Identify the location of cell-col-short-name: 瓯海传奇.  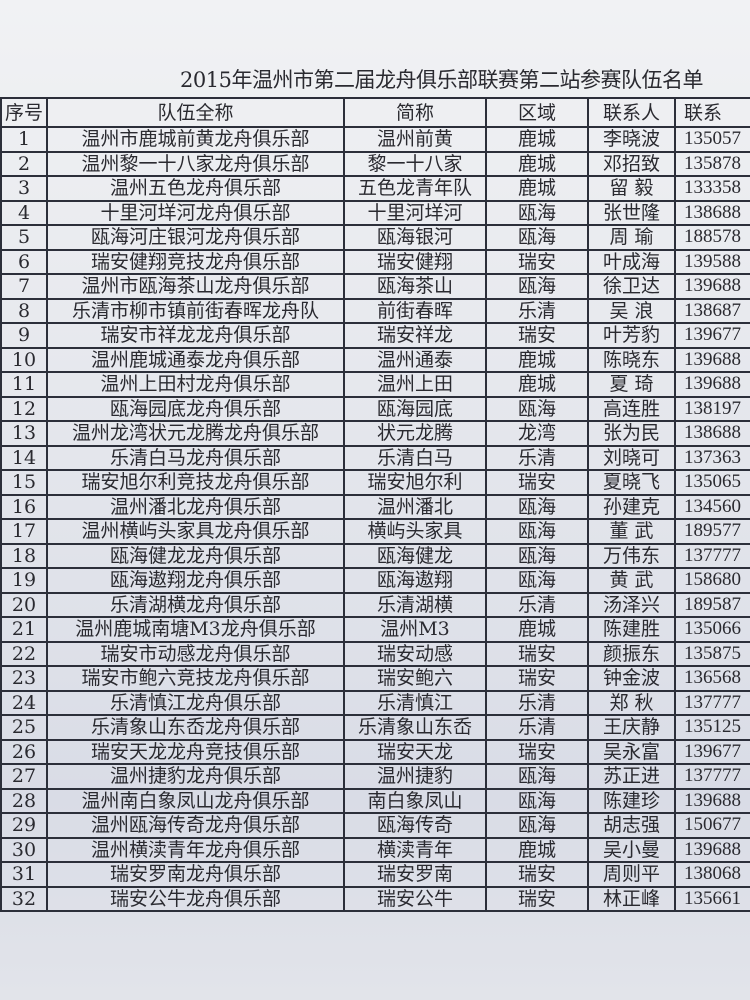
(415, 825).